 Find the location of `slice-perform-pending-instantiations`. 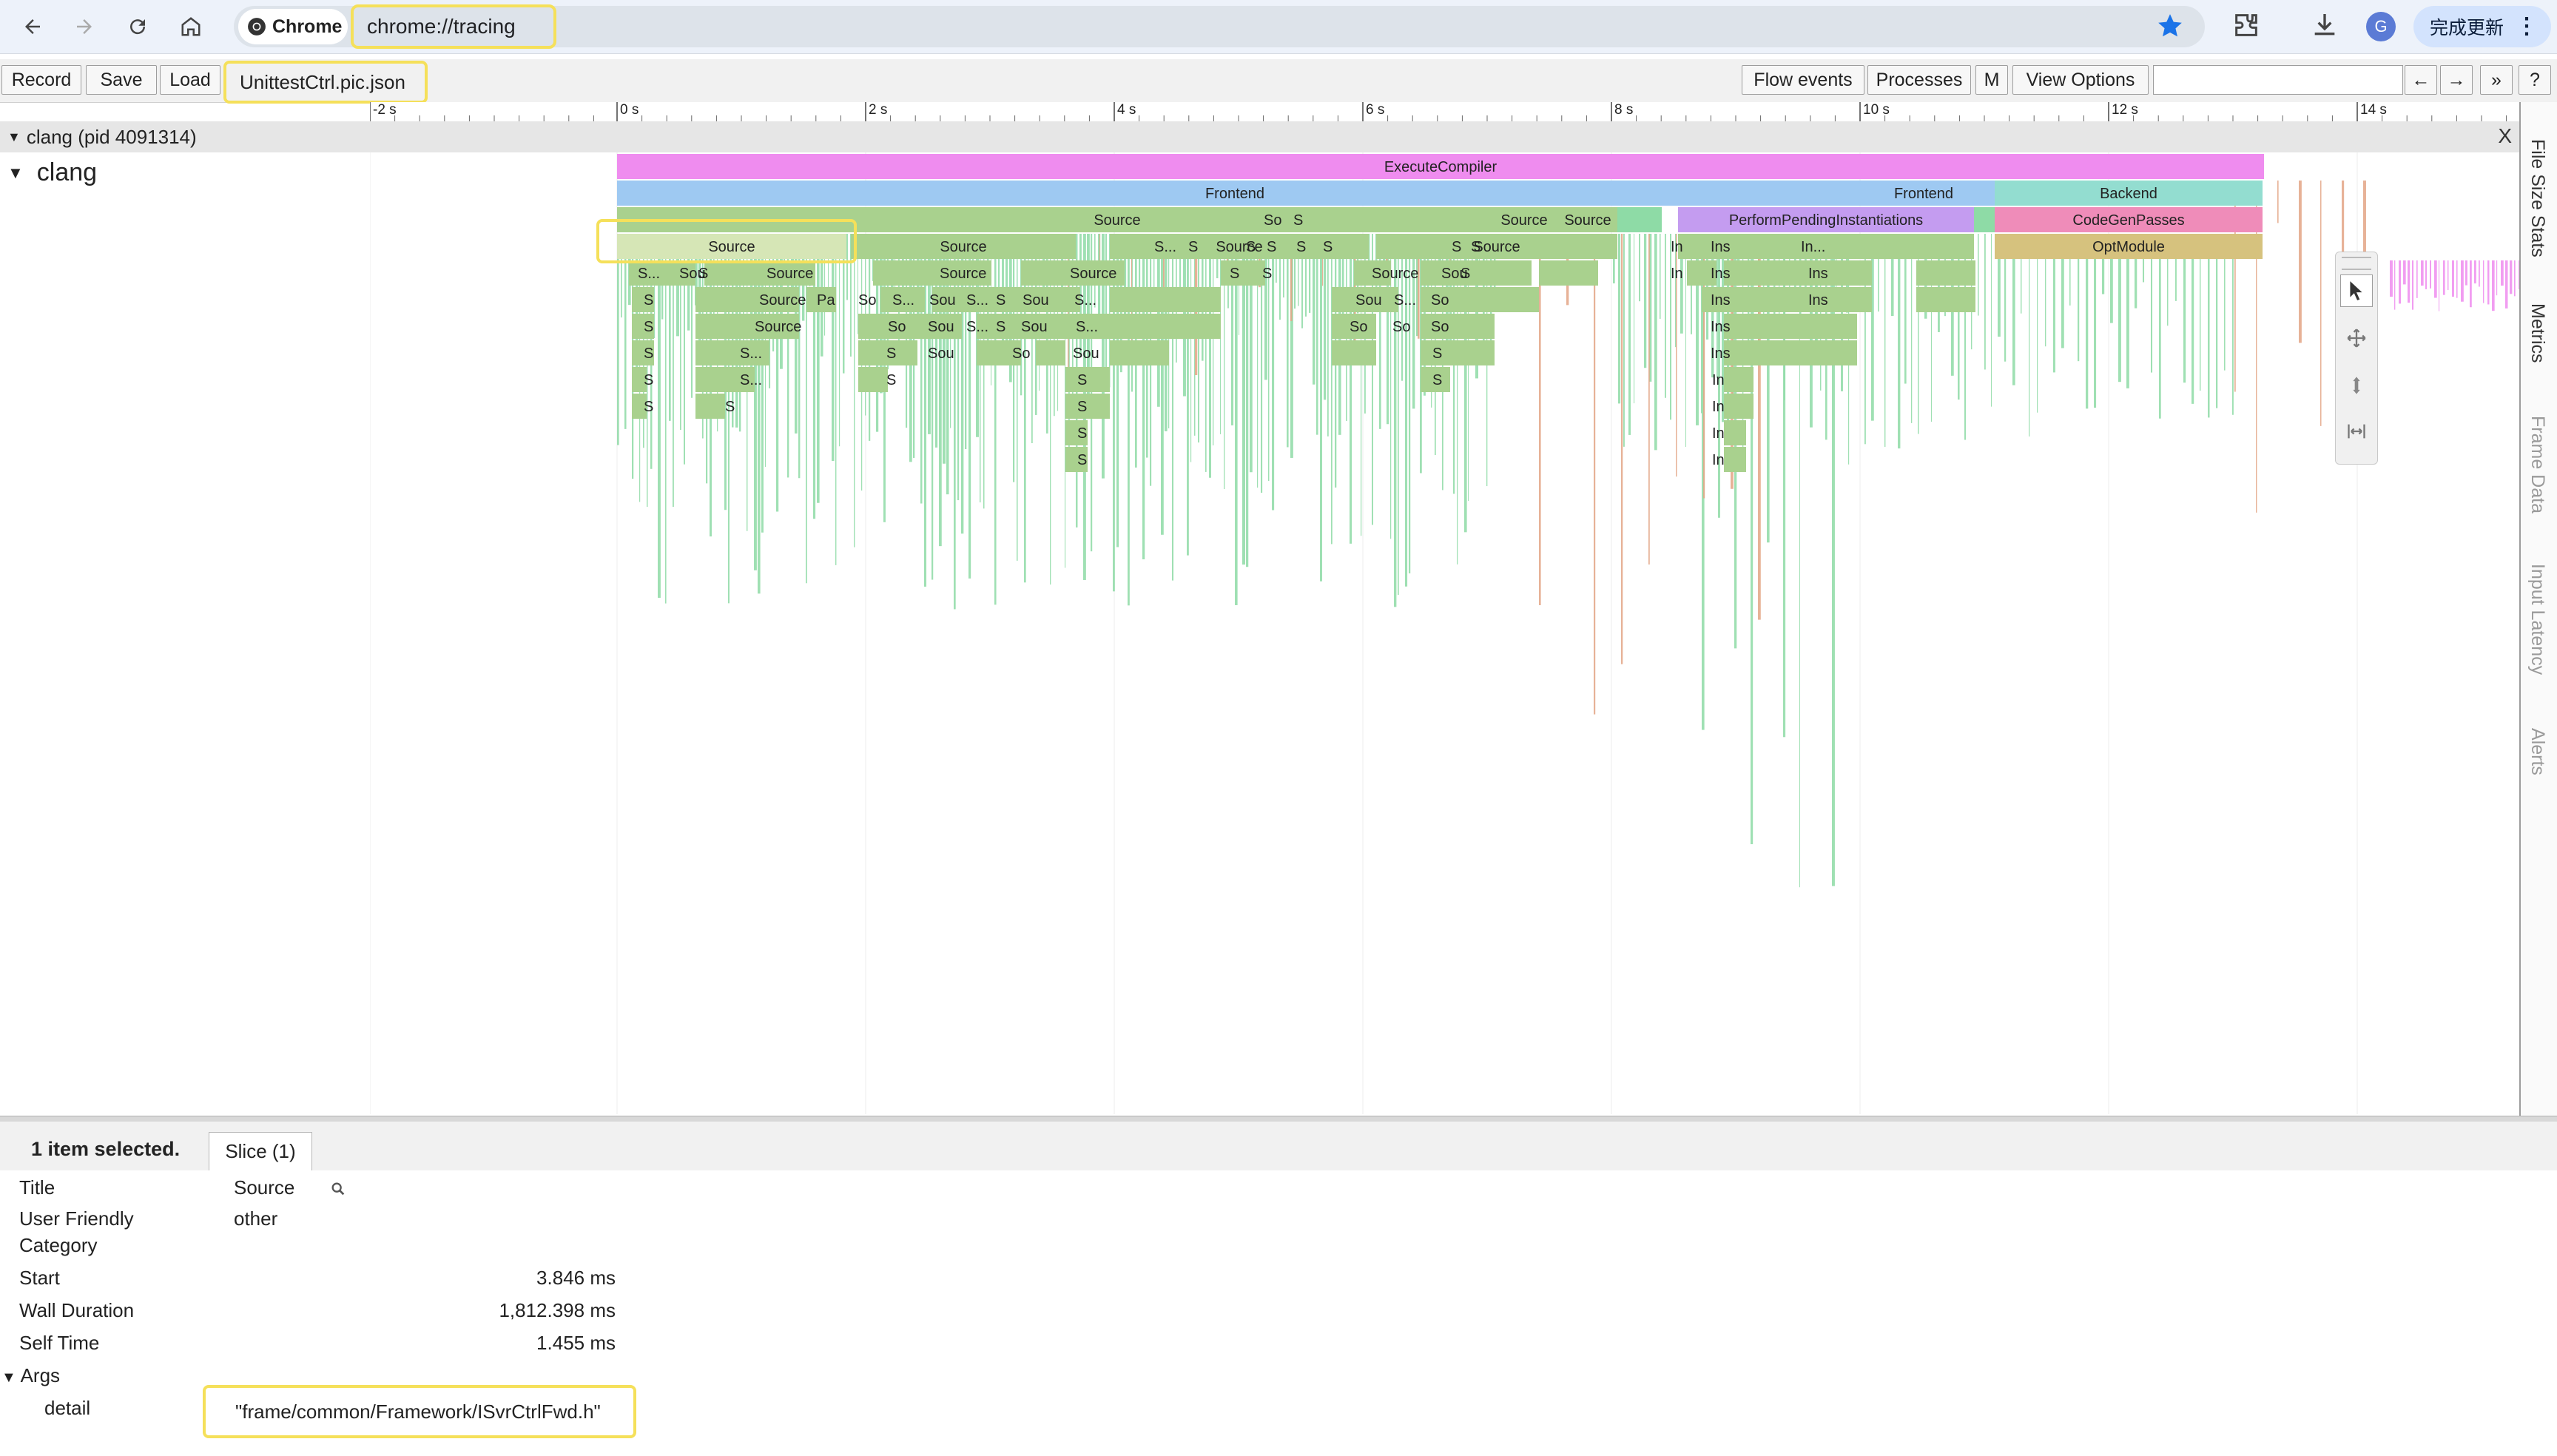

slice-perform-pending-instantiations is located at coordinates (1826, 220).